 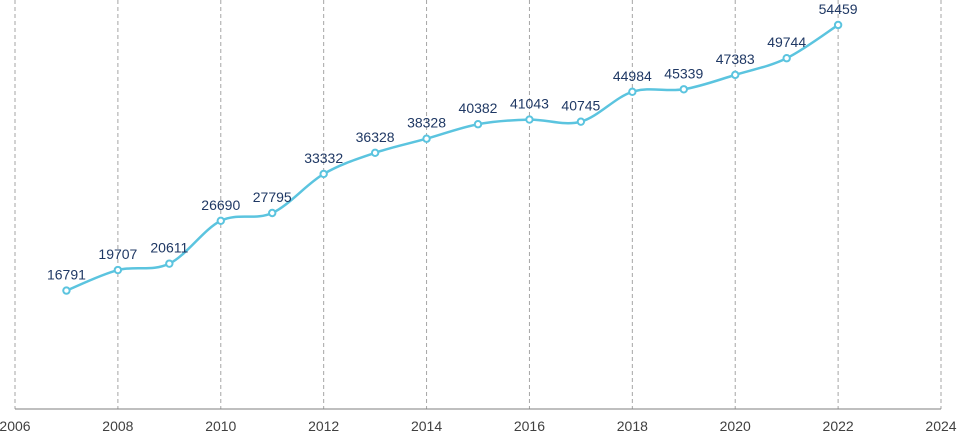 What do you see at coordinates (478, 421) in the screenshot?
I see `x-axis: 2006 2008 2010 2012 2014 2016 2018 2020 2022 2024` at bounding box center [478, 421].